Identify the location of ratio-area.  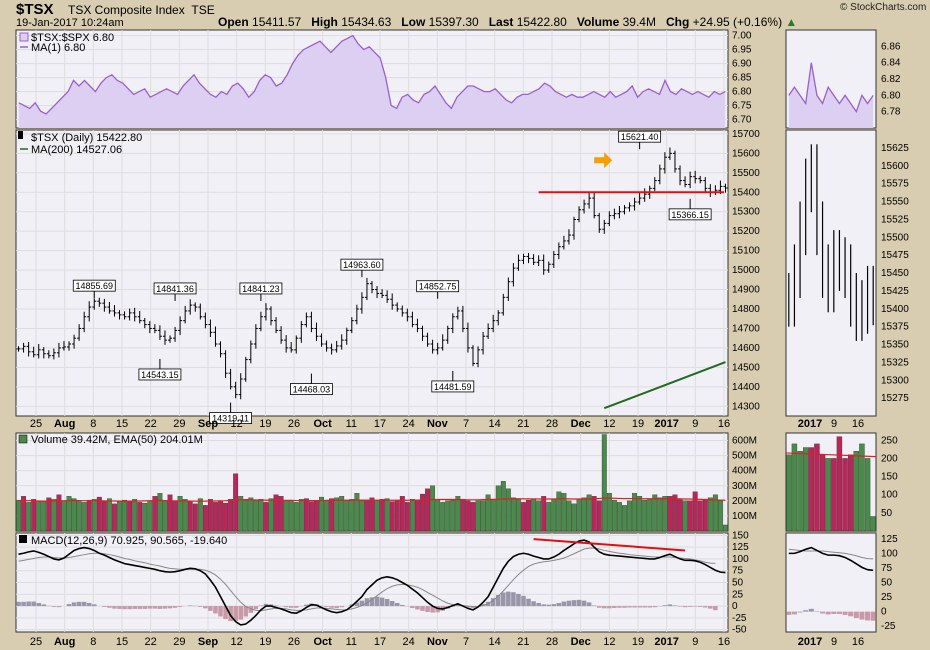
(372, 81).